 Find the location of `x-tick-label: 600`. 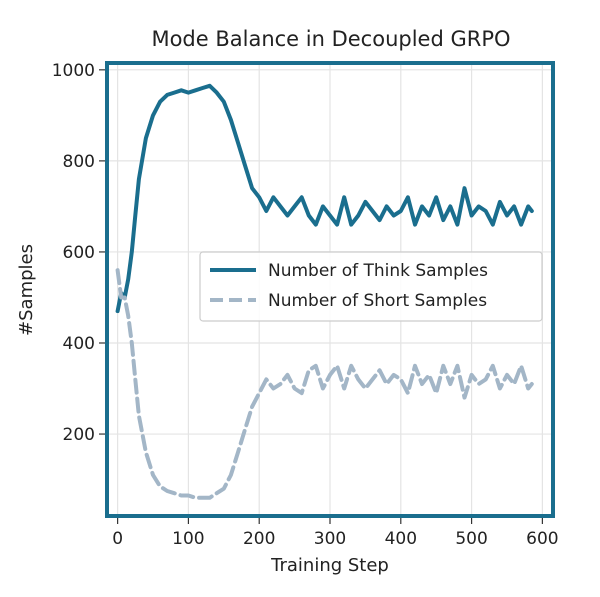

x-tick-label: 600 is located at coordinates (542, 539).